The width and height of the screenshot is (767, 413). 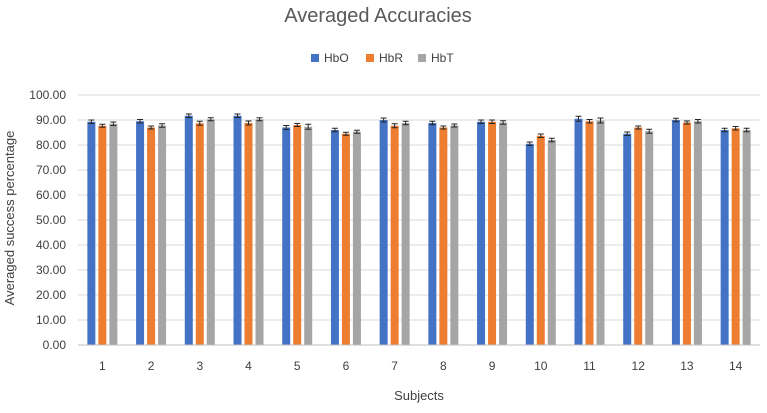 I want to click on y-tick-label: 40.00, so click(x=51, y=245).